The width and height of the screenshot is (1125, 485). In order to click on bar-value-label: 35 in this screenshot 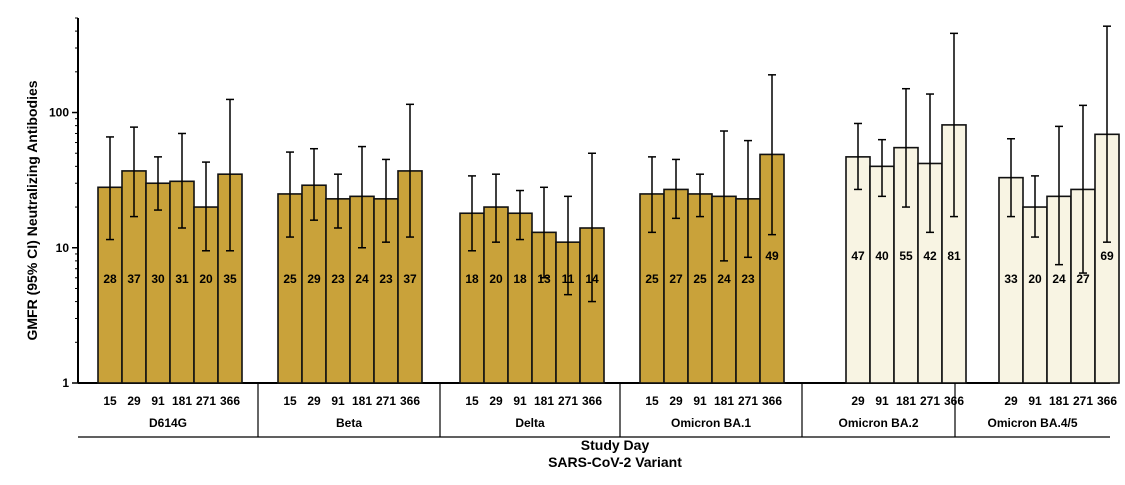, I will do `click(230, 279)`.